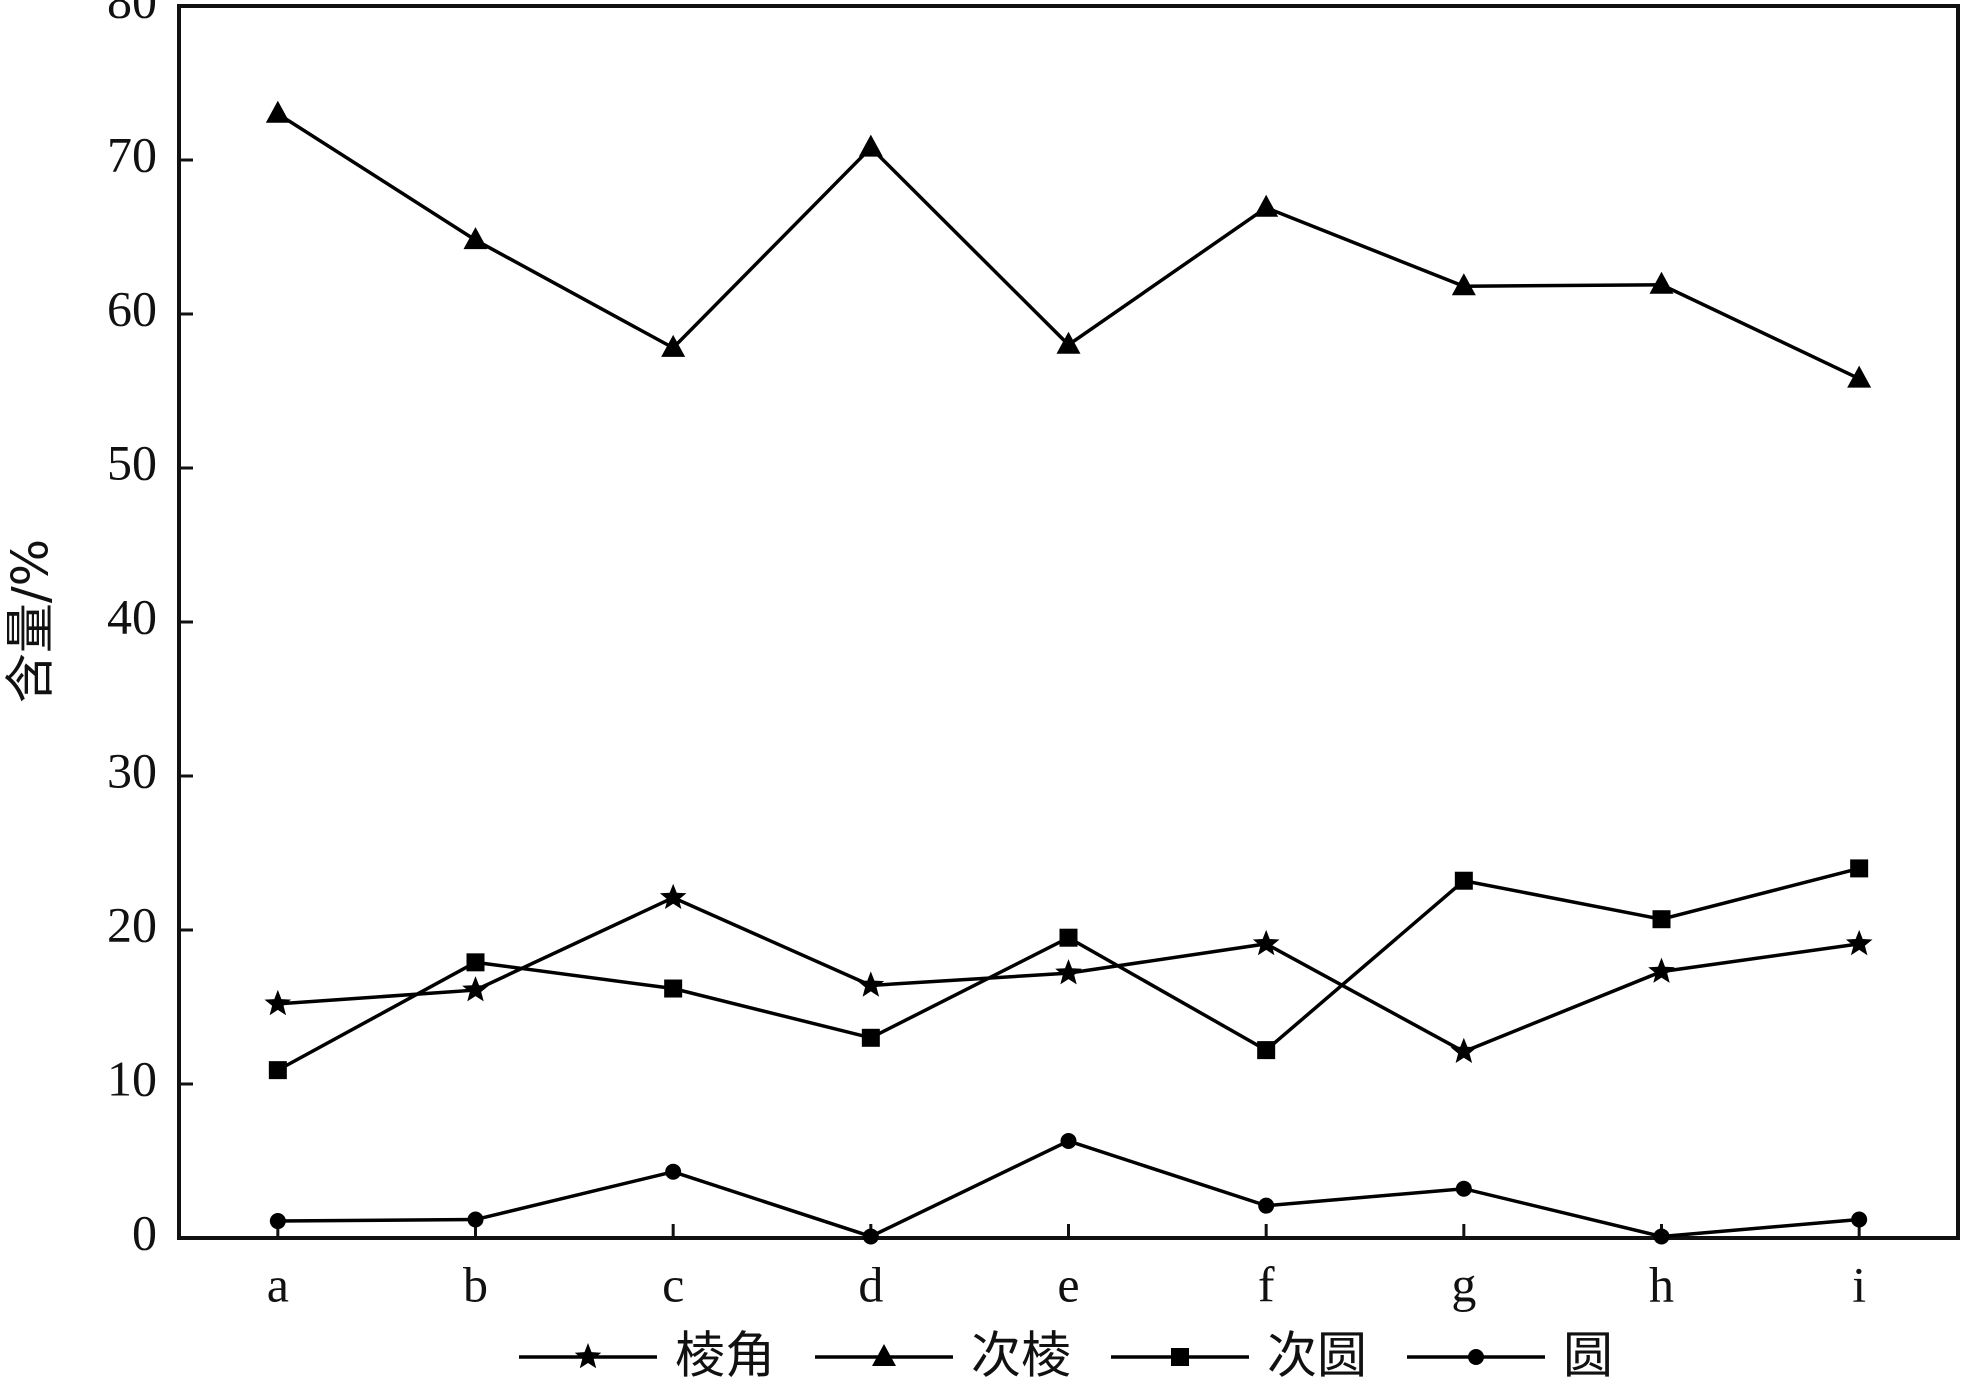 This screenshot has width=1961, height=1386. I want to click on x-tick-label: a, so click(278, 1284).